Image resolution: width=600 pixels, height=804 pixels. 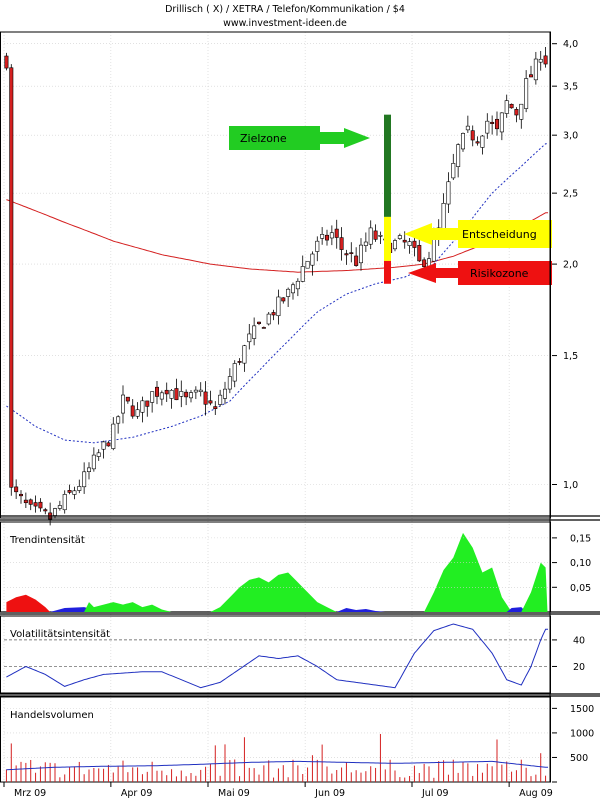 I want to click on price-axis-tick-label: 4,0, so click(x=570, y=44).